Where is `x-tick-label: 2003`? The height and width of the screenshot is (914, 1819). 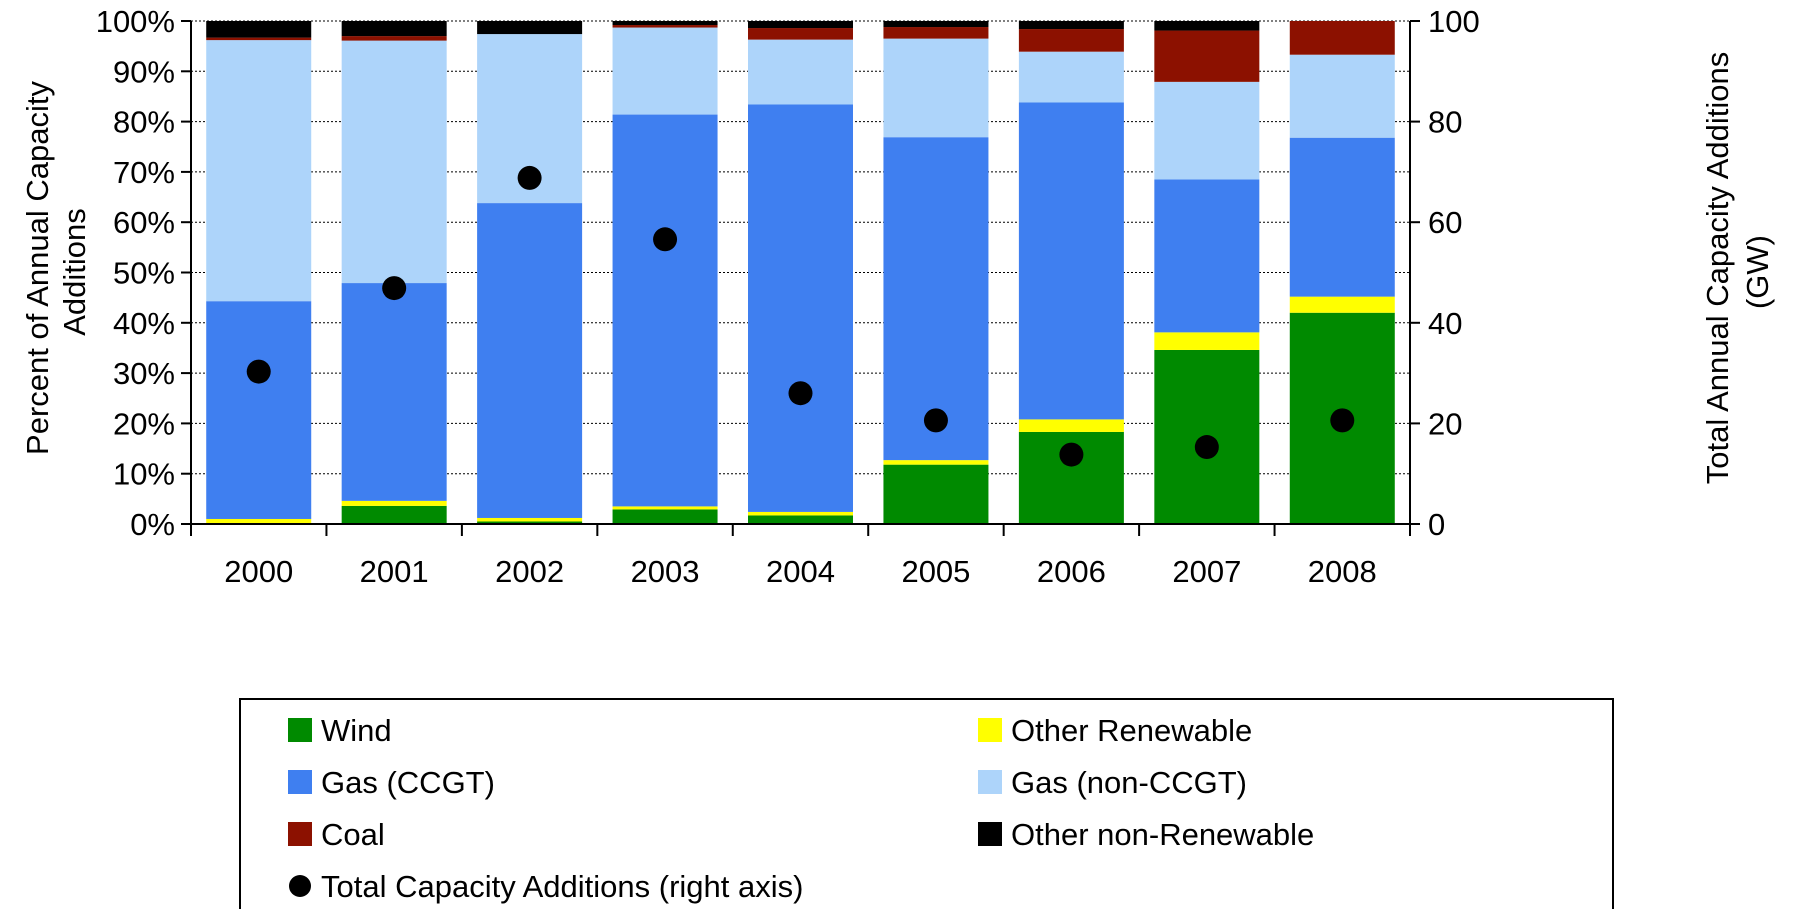
x-tick-label: 2003 is located at coordinates (665, 571).